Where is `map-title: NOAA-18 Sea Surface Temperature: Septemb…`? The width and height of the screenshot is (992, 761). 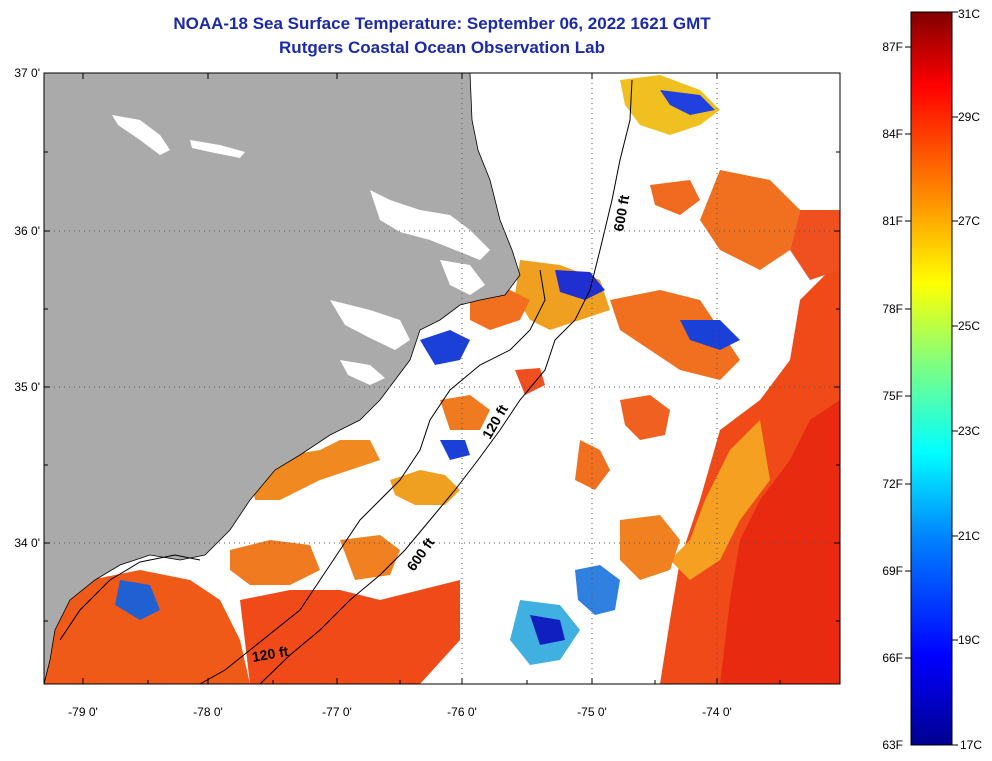 map-title: NOAA-18 Sea Surface Temperature: Septemb… is located at coordinates (442, 23).